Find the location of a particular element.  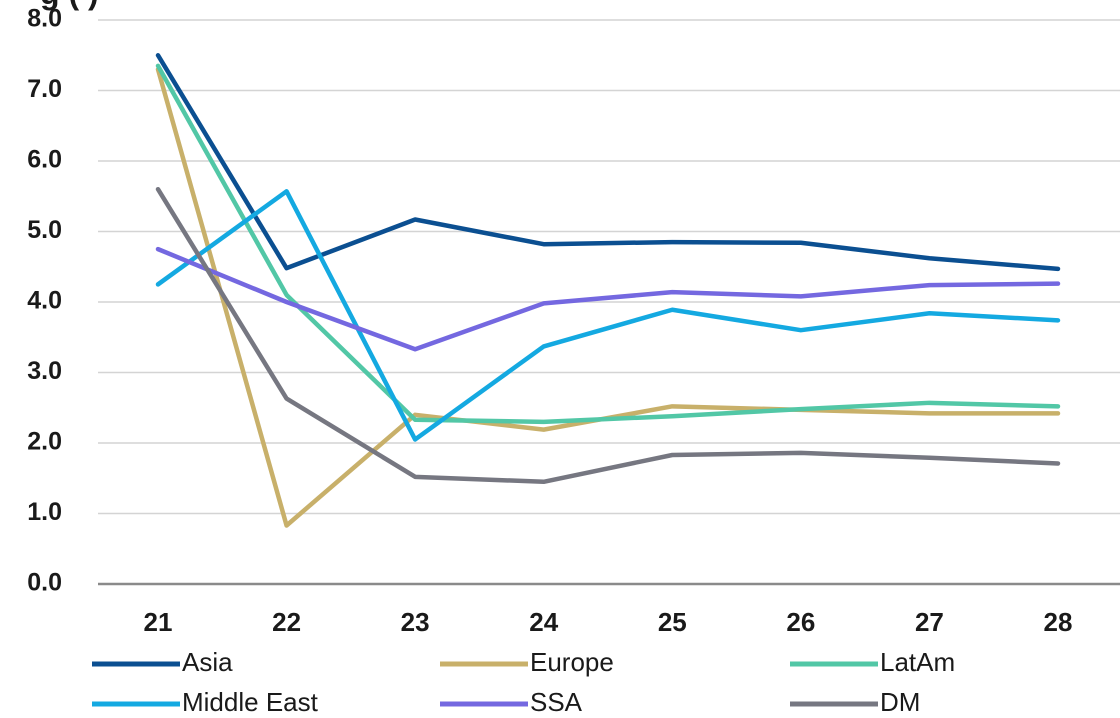

legend-label-asia: Asia is located at coordinates (207, 662).